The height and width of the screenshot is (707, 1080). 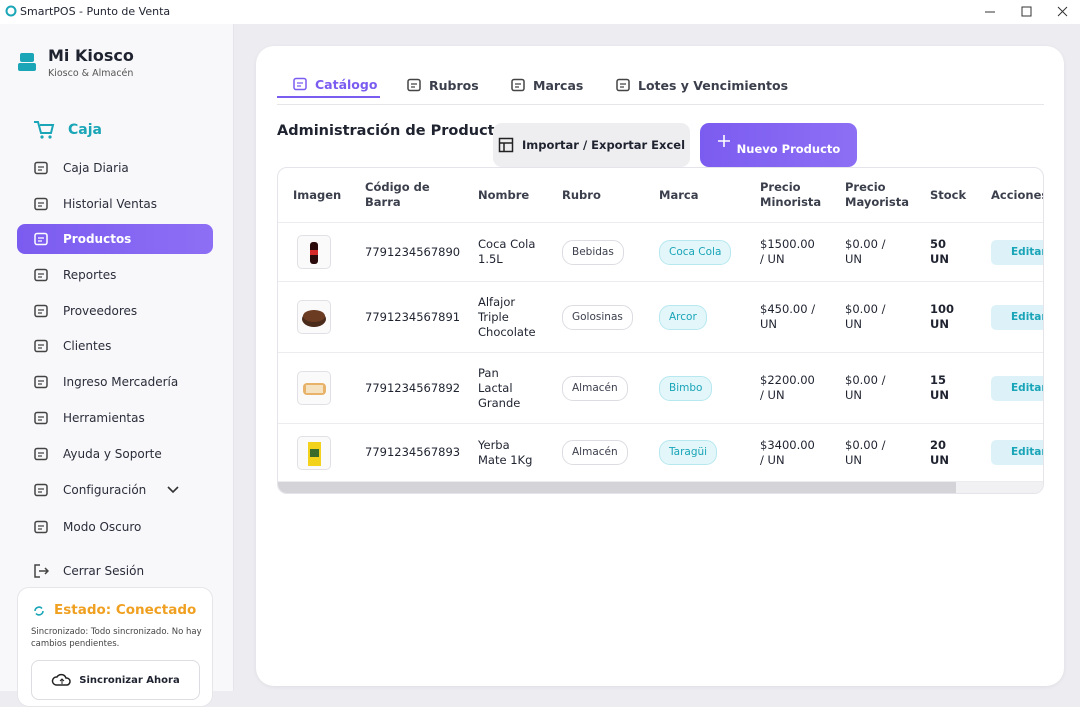 I want to click on nav-label: Modo Oscuro, so click(x=102, y=527).